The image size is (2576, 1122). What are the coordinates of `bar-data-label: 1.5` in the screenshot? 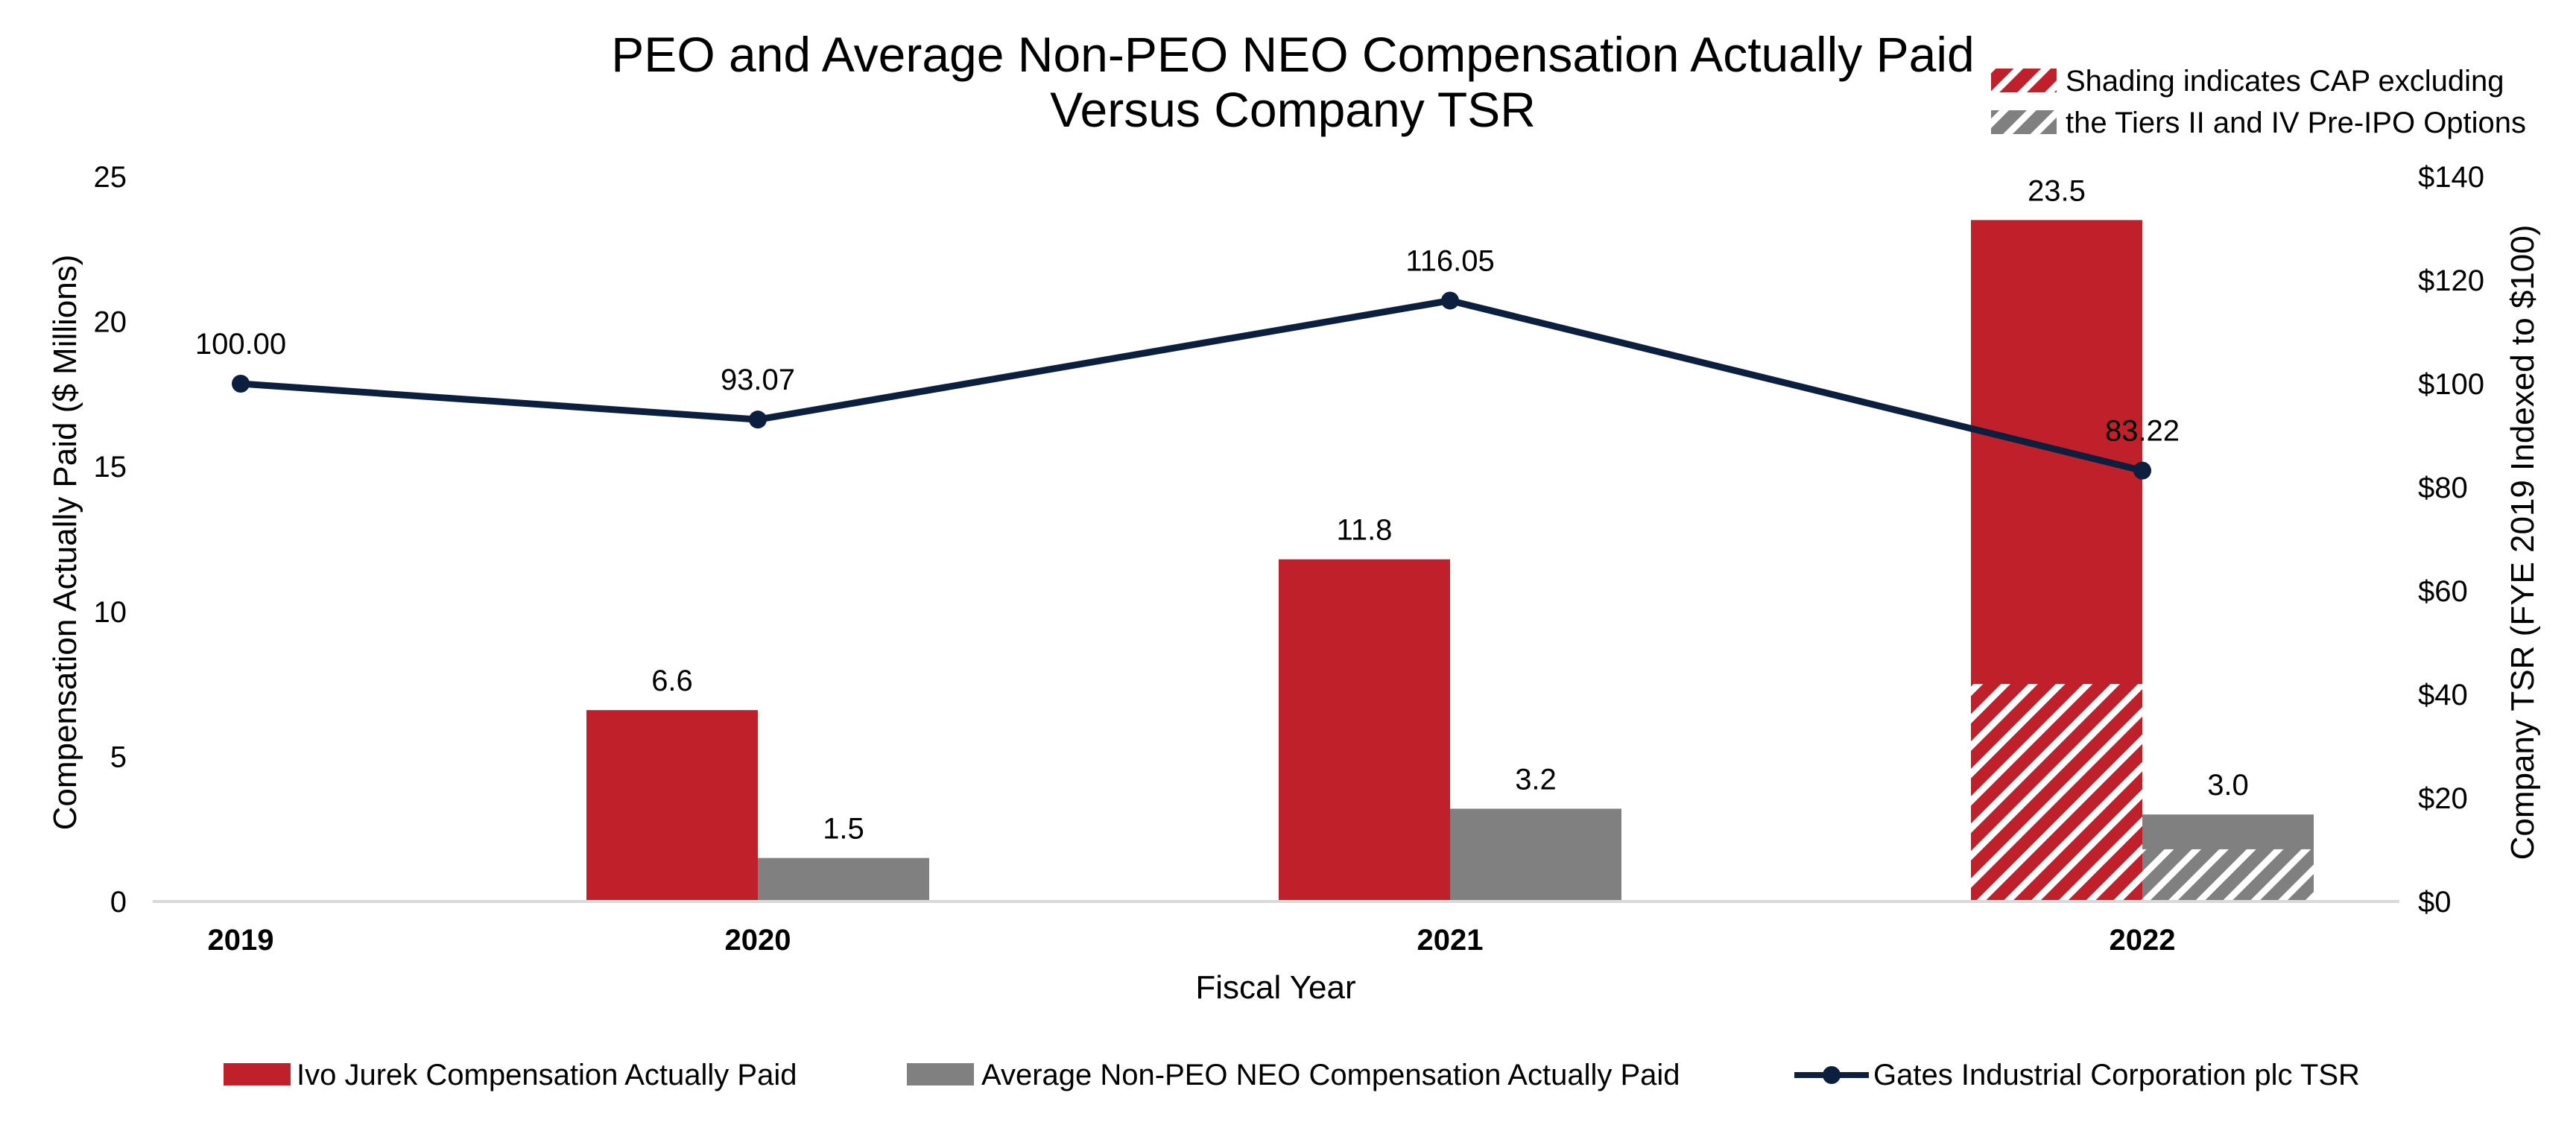 It's located at (843, 830).